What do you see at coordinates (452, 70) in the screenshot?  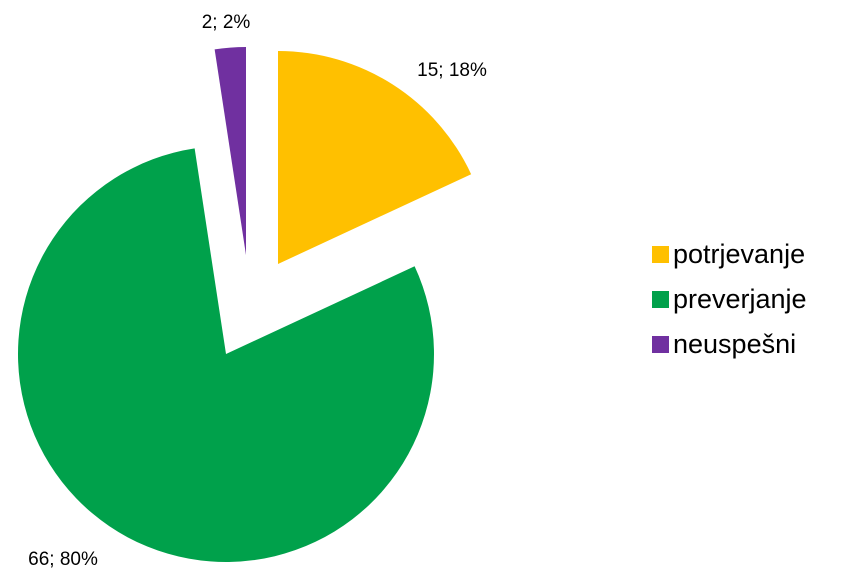 I see `data-label-potrjevanje: 15; 18%` at bounding box center [452, 70].